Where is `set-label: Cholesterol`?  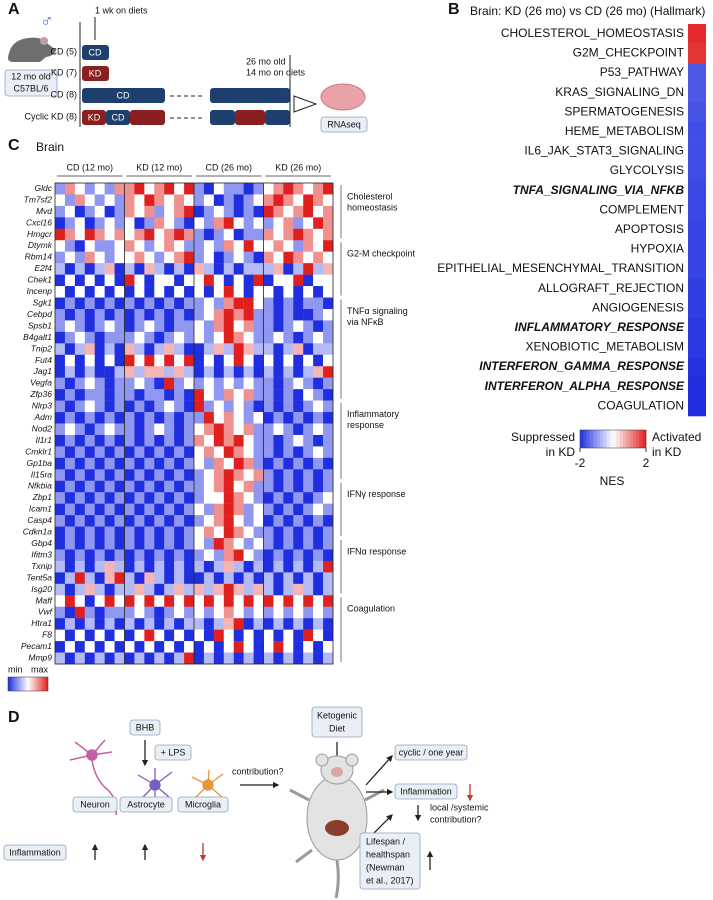 set-label: Cholesterol is located at coordinates (370, 196).